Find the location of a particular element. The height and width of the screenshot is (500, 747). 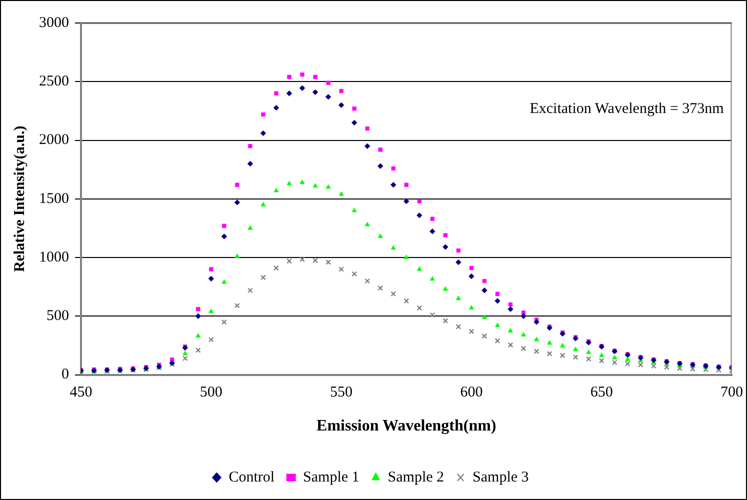

x-tick-label: 500 is located at coordinates (211, 392).